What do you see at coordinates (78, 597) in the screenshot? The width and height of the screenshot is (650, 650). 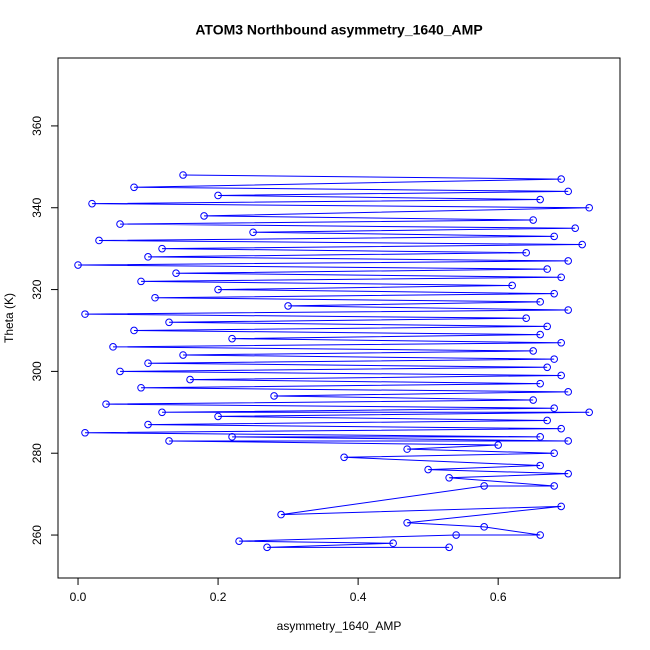 I see `x-tick-label: 0.0` at bounding box center [78, 597].